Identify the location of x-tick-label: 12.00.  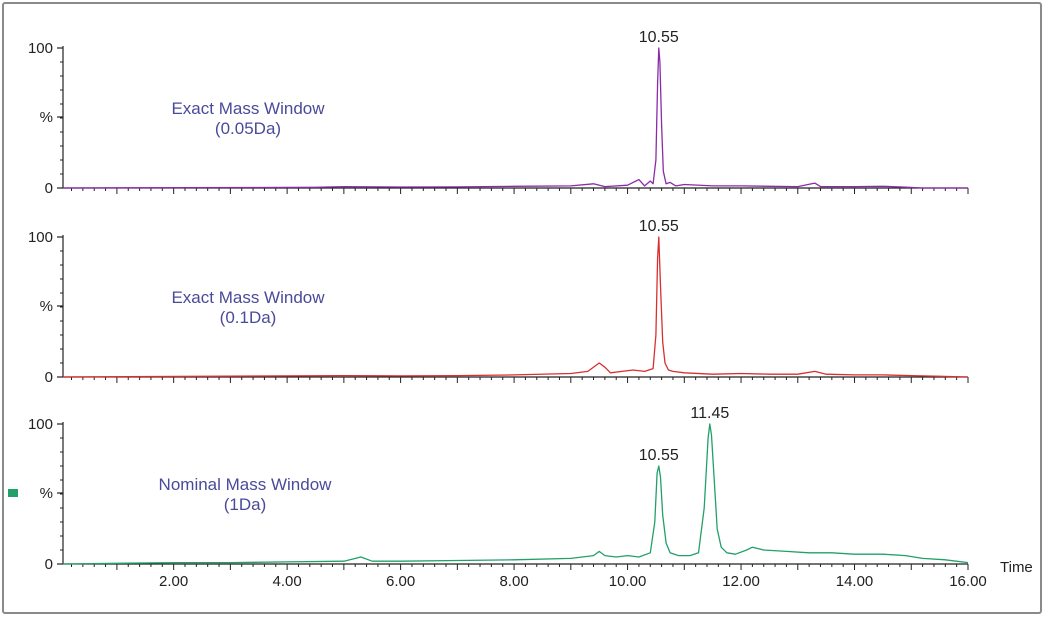
(741, 581).